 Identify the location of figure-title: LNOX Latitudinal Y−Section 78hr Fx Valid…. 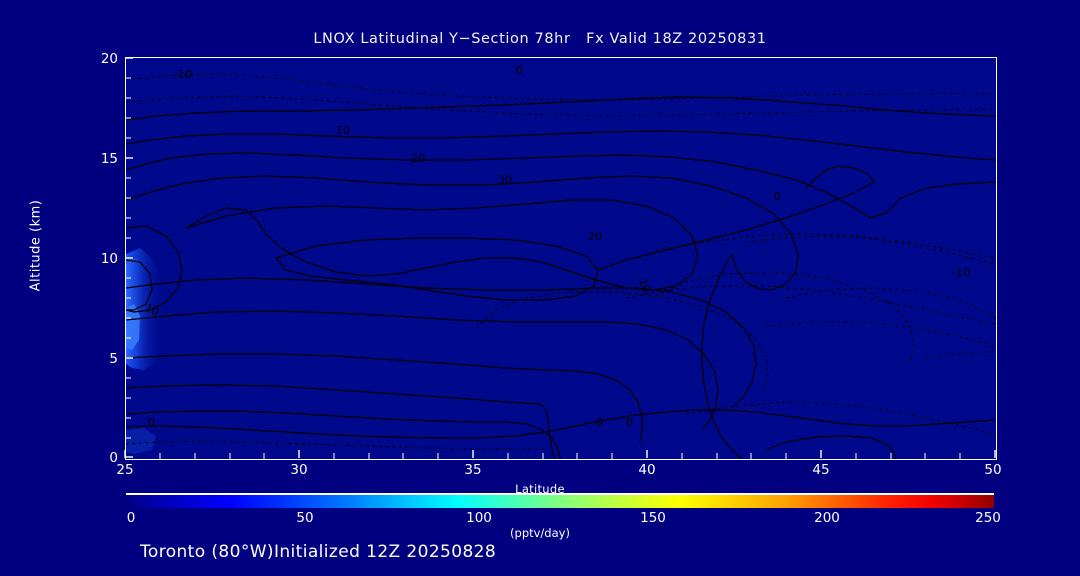
(540, 39).